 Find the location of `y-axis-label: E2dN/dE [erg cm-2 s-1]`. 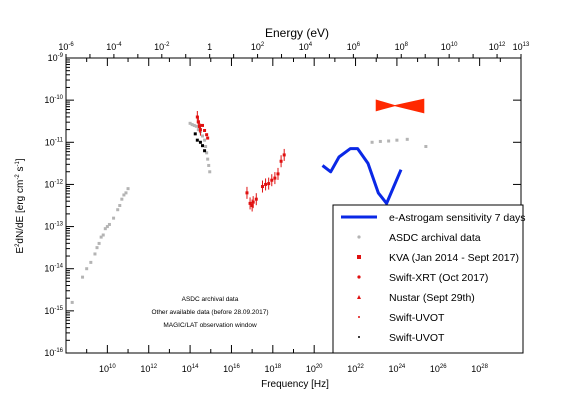

y-axis-label: E2dN/dE [erg cm-2 s-1] is located at coordinates (20, 205).